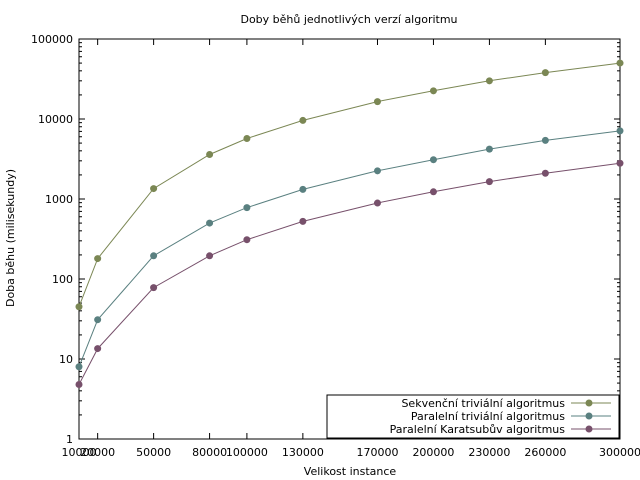 Image resolution: width=640 pixels, height=480 pixels. Describe the element at coordinates (59, 199) in the screenshot. I see `y-tick-label: 1000` at that location.